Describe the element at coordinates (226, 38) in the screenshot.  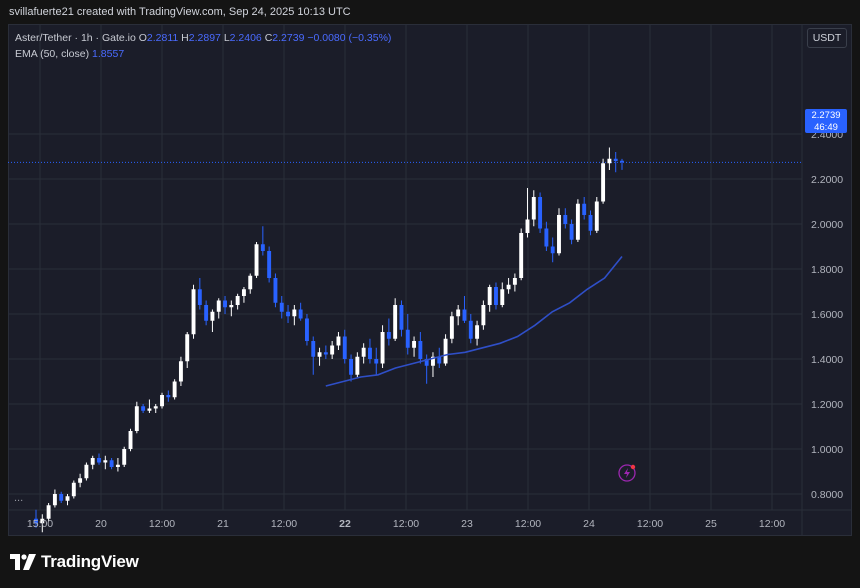
I see `low-label: L` at that location.